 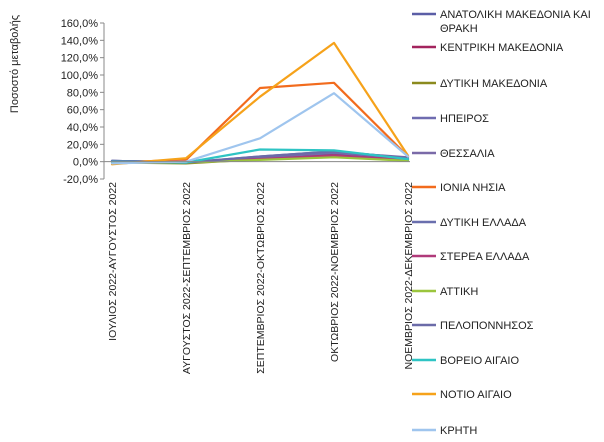 I want to click on y-tick-label: 60,0%, so click(x=82, y=111).